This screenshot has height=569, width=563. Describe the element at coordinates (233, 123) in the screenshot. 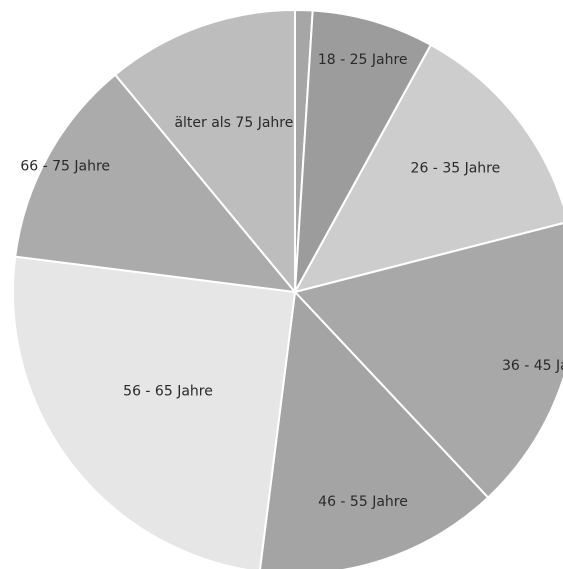

I see `slice-label-aelter-als-75-jahre: älter als 75 Jahre` at that location.